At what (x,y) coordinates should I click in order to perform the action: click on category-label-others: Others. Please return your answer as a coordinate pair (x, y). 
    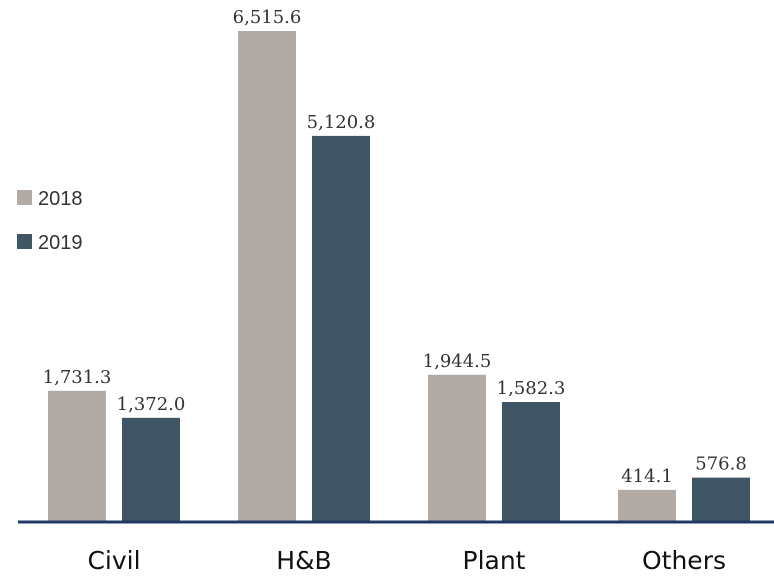
    Looking at the image, I should click on (684, 560).